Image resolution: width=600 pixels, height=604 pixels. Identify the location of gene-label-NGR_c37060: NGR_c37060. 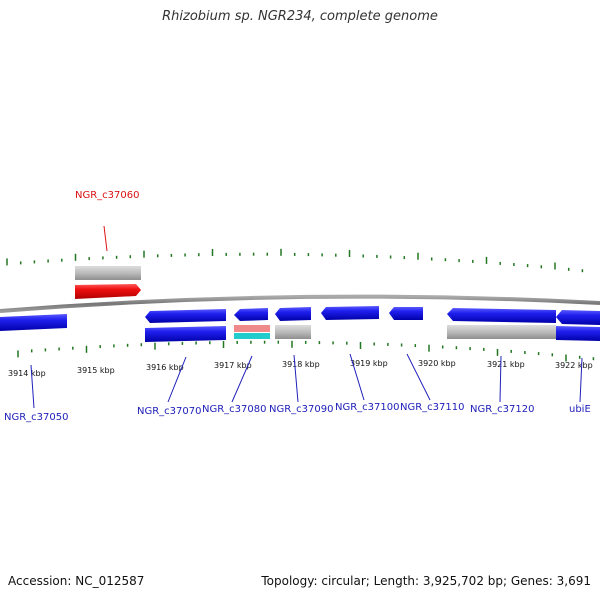
(107, 195).